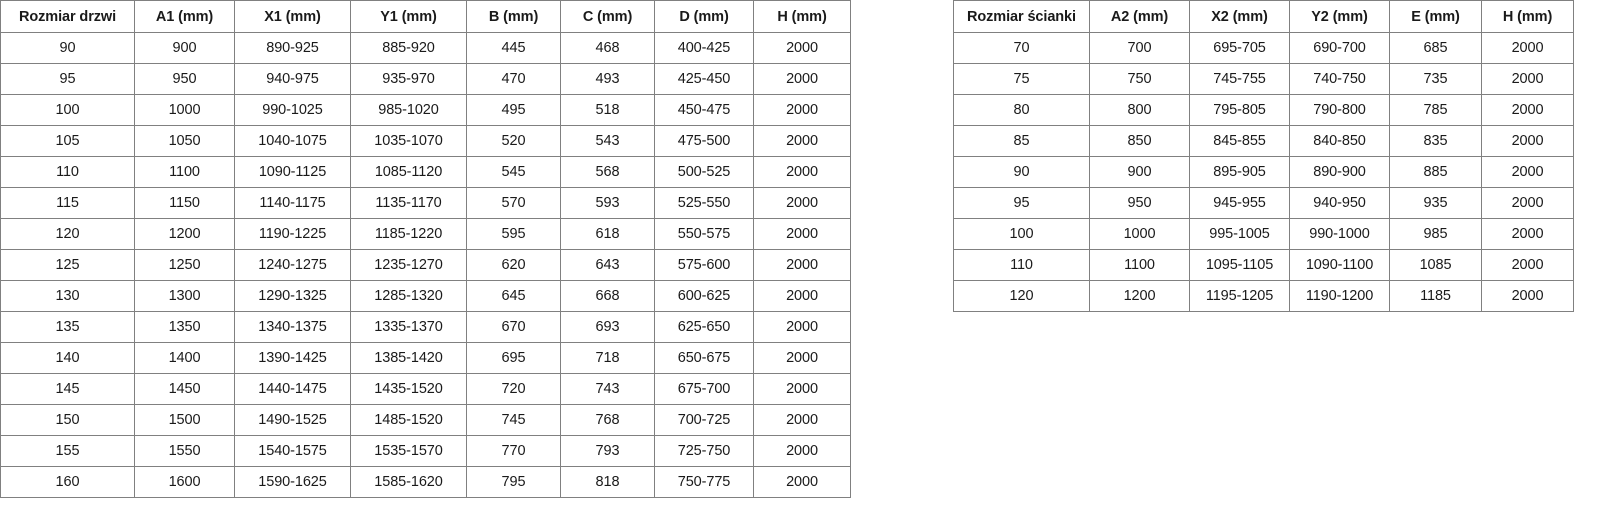 This screenshot has width=1600, height=514. What do you see at coordinates (292, 296) in the screenshot?
I see `table-cell: 1290-1325` at bounding box center [292, 296].